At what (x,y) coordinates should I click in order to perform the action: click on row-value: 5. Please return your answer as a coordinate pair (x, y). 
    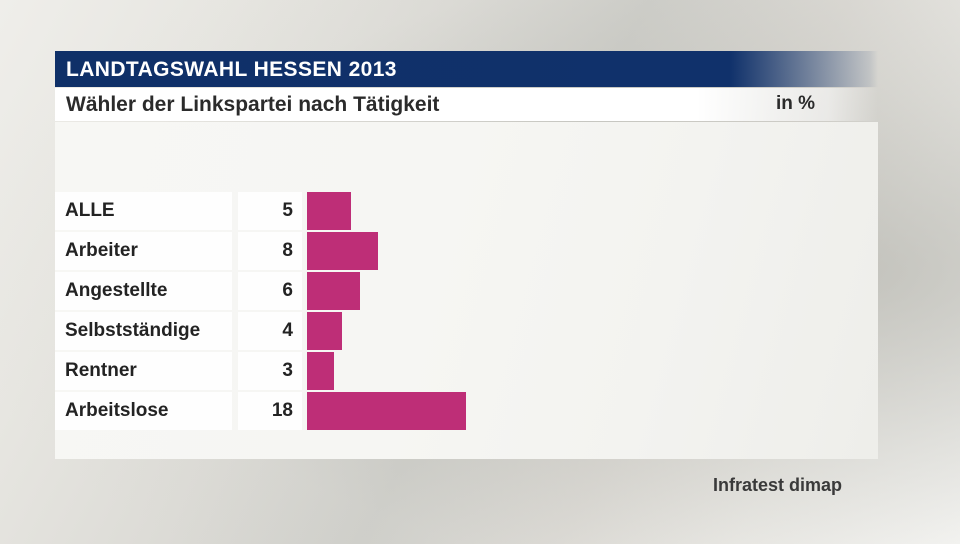
    Looking at the image, I should click on (287, 210).